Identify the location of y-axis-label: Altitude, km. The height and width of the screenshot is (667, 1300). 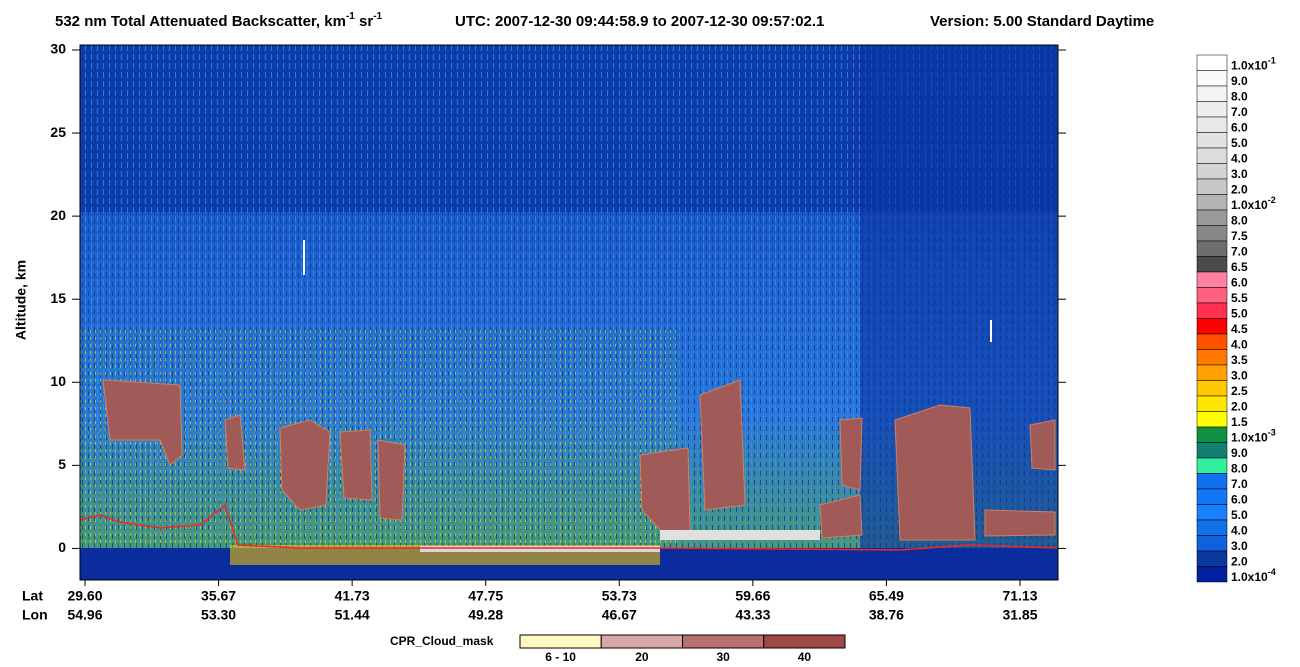
(21, 300).